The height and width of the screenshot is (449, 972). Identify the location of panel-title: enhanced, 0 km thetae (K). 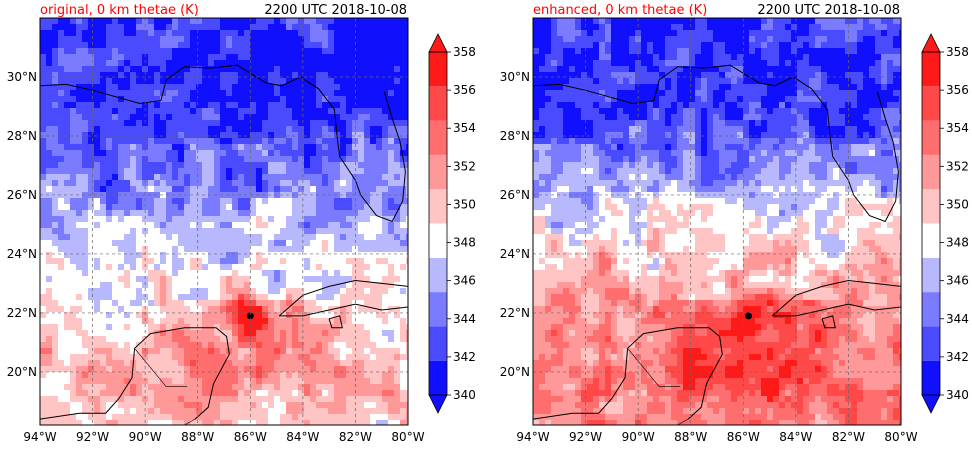
(620, 10).